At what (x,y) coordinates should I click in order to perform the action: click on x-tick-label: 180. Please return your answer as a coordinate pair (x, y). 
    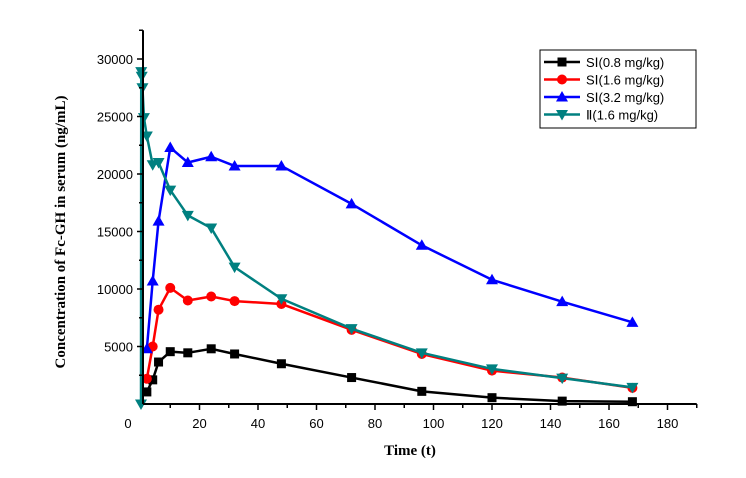
    Looking at the image, I should click on (668, 423).